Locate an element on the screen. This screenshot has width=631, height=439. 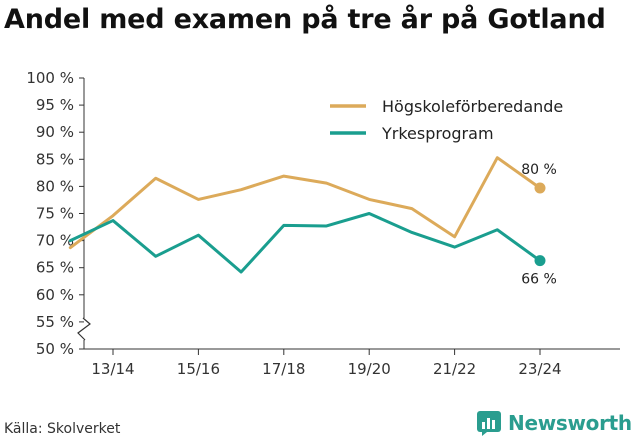
x-axis: 13/14 15/16 17/18 19/20 21/22 23/24 is located at coordinates (352, 363).